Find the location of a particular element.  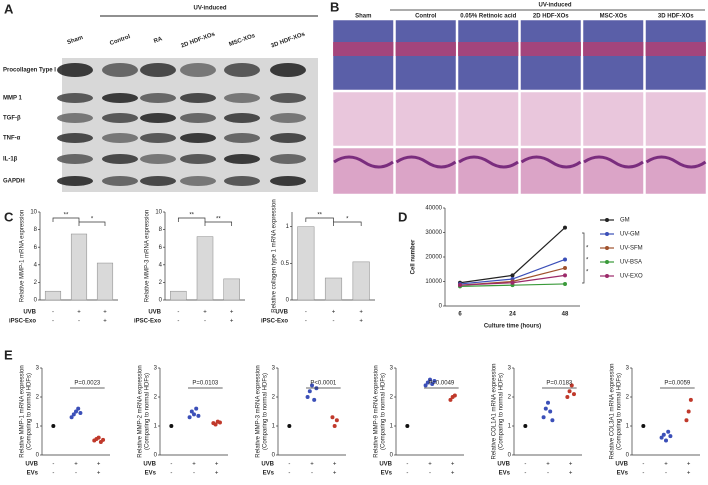

row-label: TNF-α is located at coordinates (12, 139).